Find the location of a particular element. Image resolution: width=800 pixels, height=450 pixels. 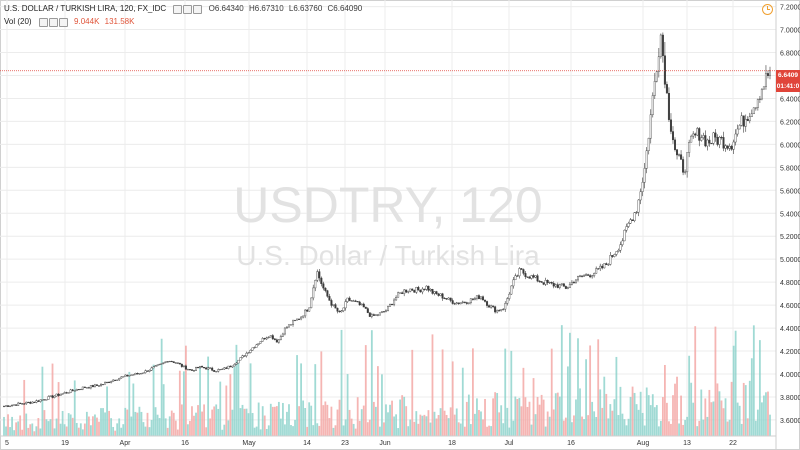

clock-icon is located at coordinates (767, 9).